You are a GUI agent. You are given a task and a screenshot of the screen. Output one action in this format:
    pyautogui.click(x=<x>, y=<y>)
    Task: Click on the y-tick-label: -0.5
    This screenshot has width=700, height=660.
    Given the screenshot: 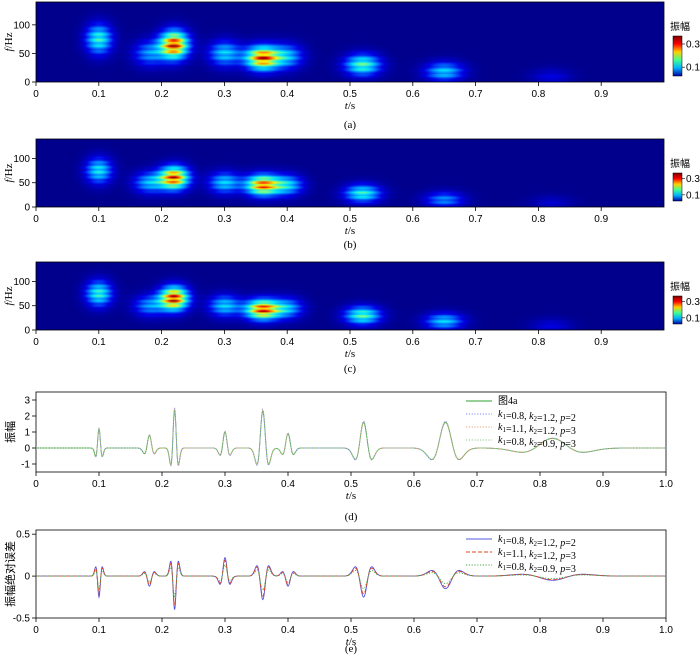 What is the action you would take?
    pyautogui.click(x=22, y=619)
    